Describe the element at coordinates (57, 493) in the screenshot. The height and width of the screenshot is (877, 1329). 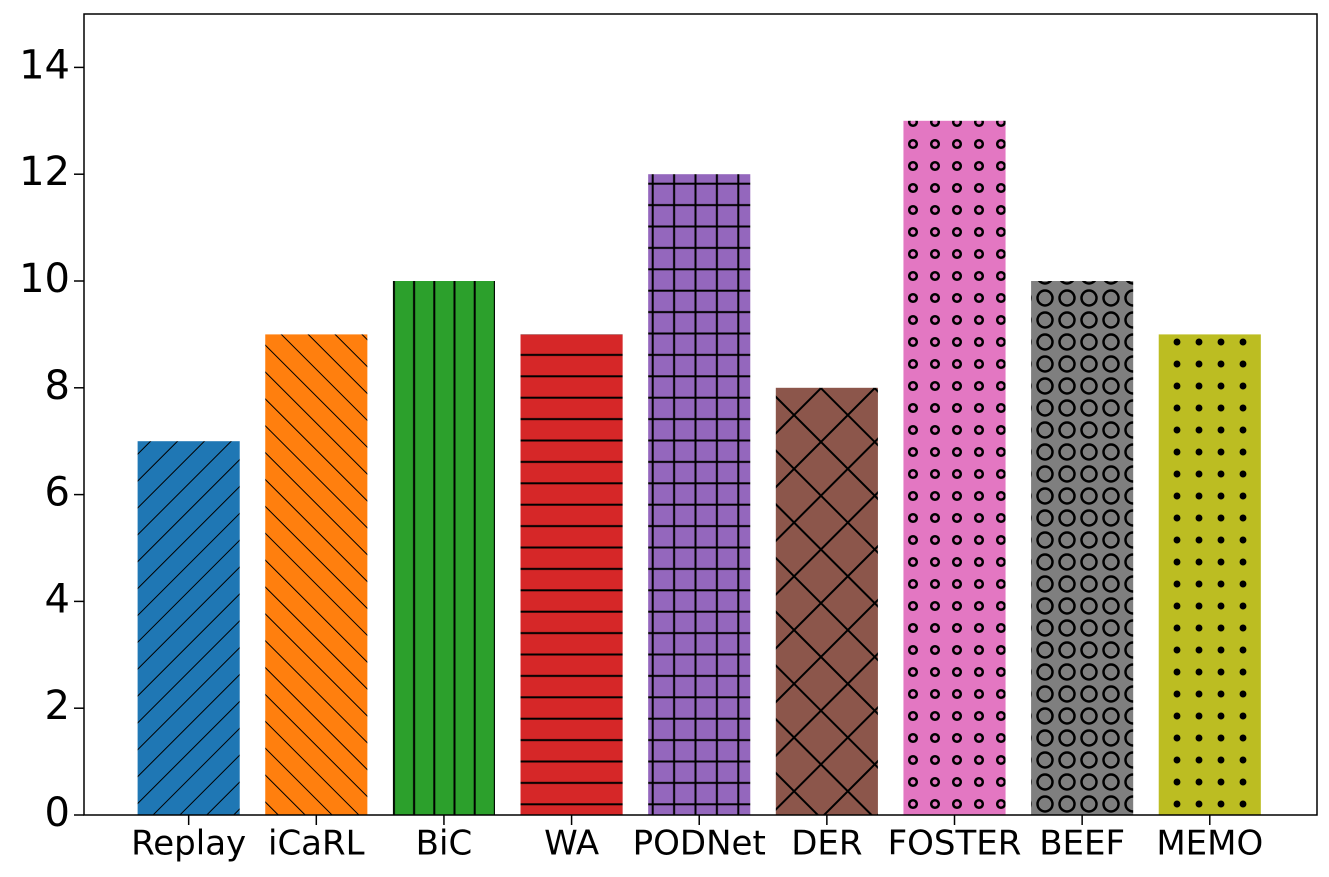
I see `y-tick-label: 6` at that location.